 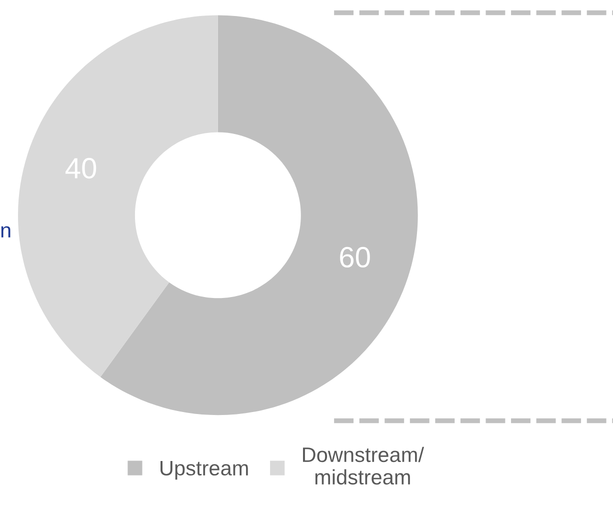 What do you see at coordinates (5, 232) in the screenshot?
I see `text: n` at bounding box center [5, 232].